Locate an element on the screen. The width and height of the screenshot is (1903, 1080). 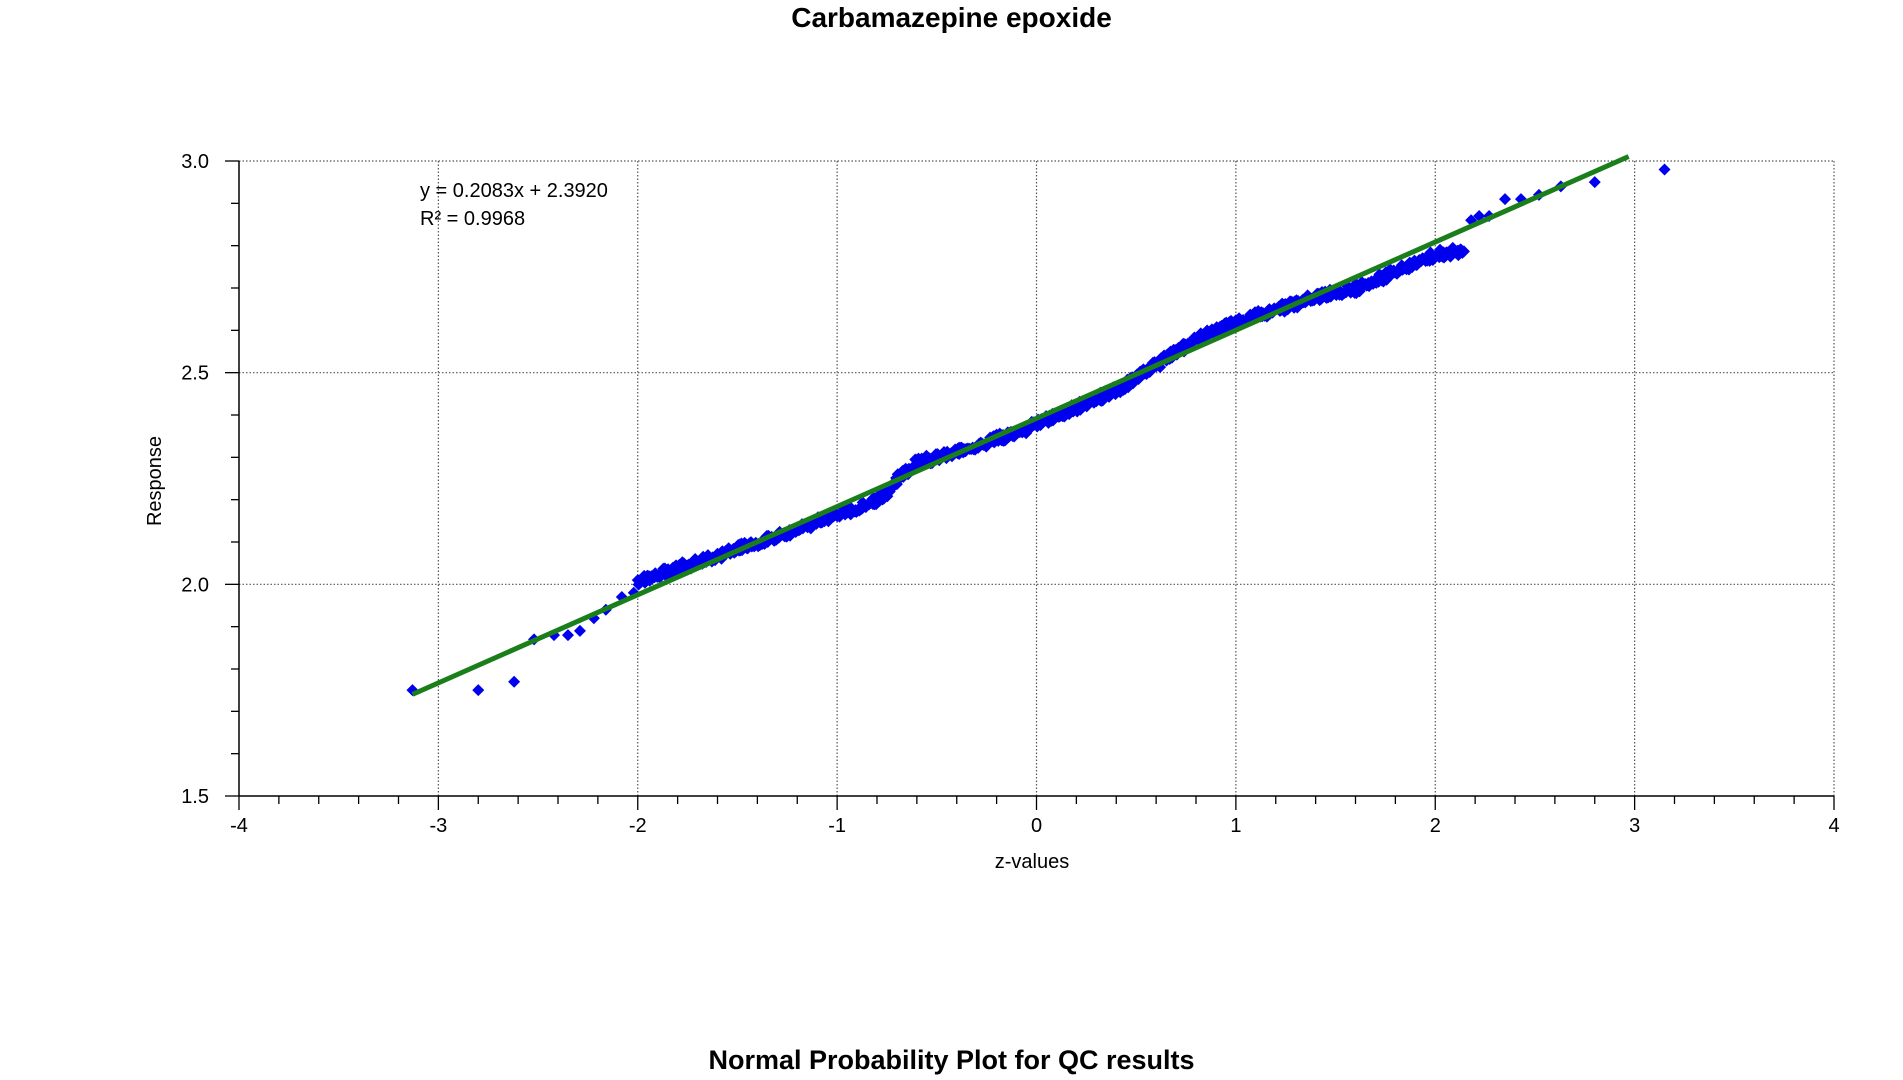
trendline-equation: y = 0.2083x + 2.3920 is located at coordinates (514, 191).